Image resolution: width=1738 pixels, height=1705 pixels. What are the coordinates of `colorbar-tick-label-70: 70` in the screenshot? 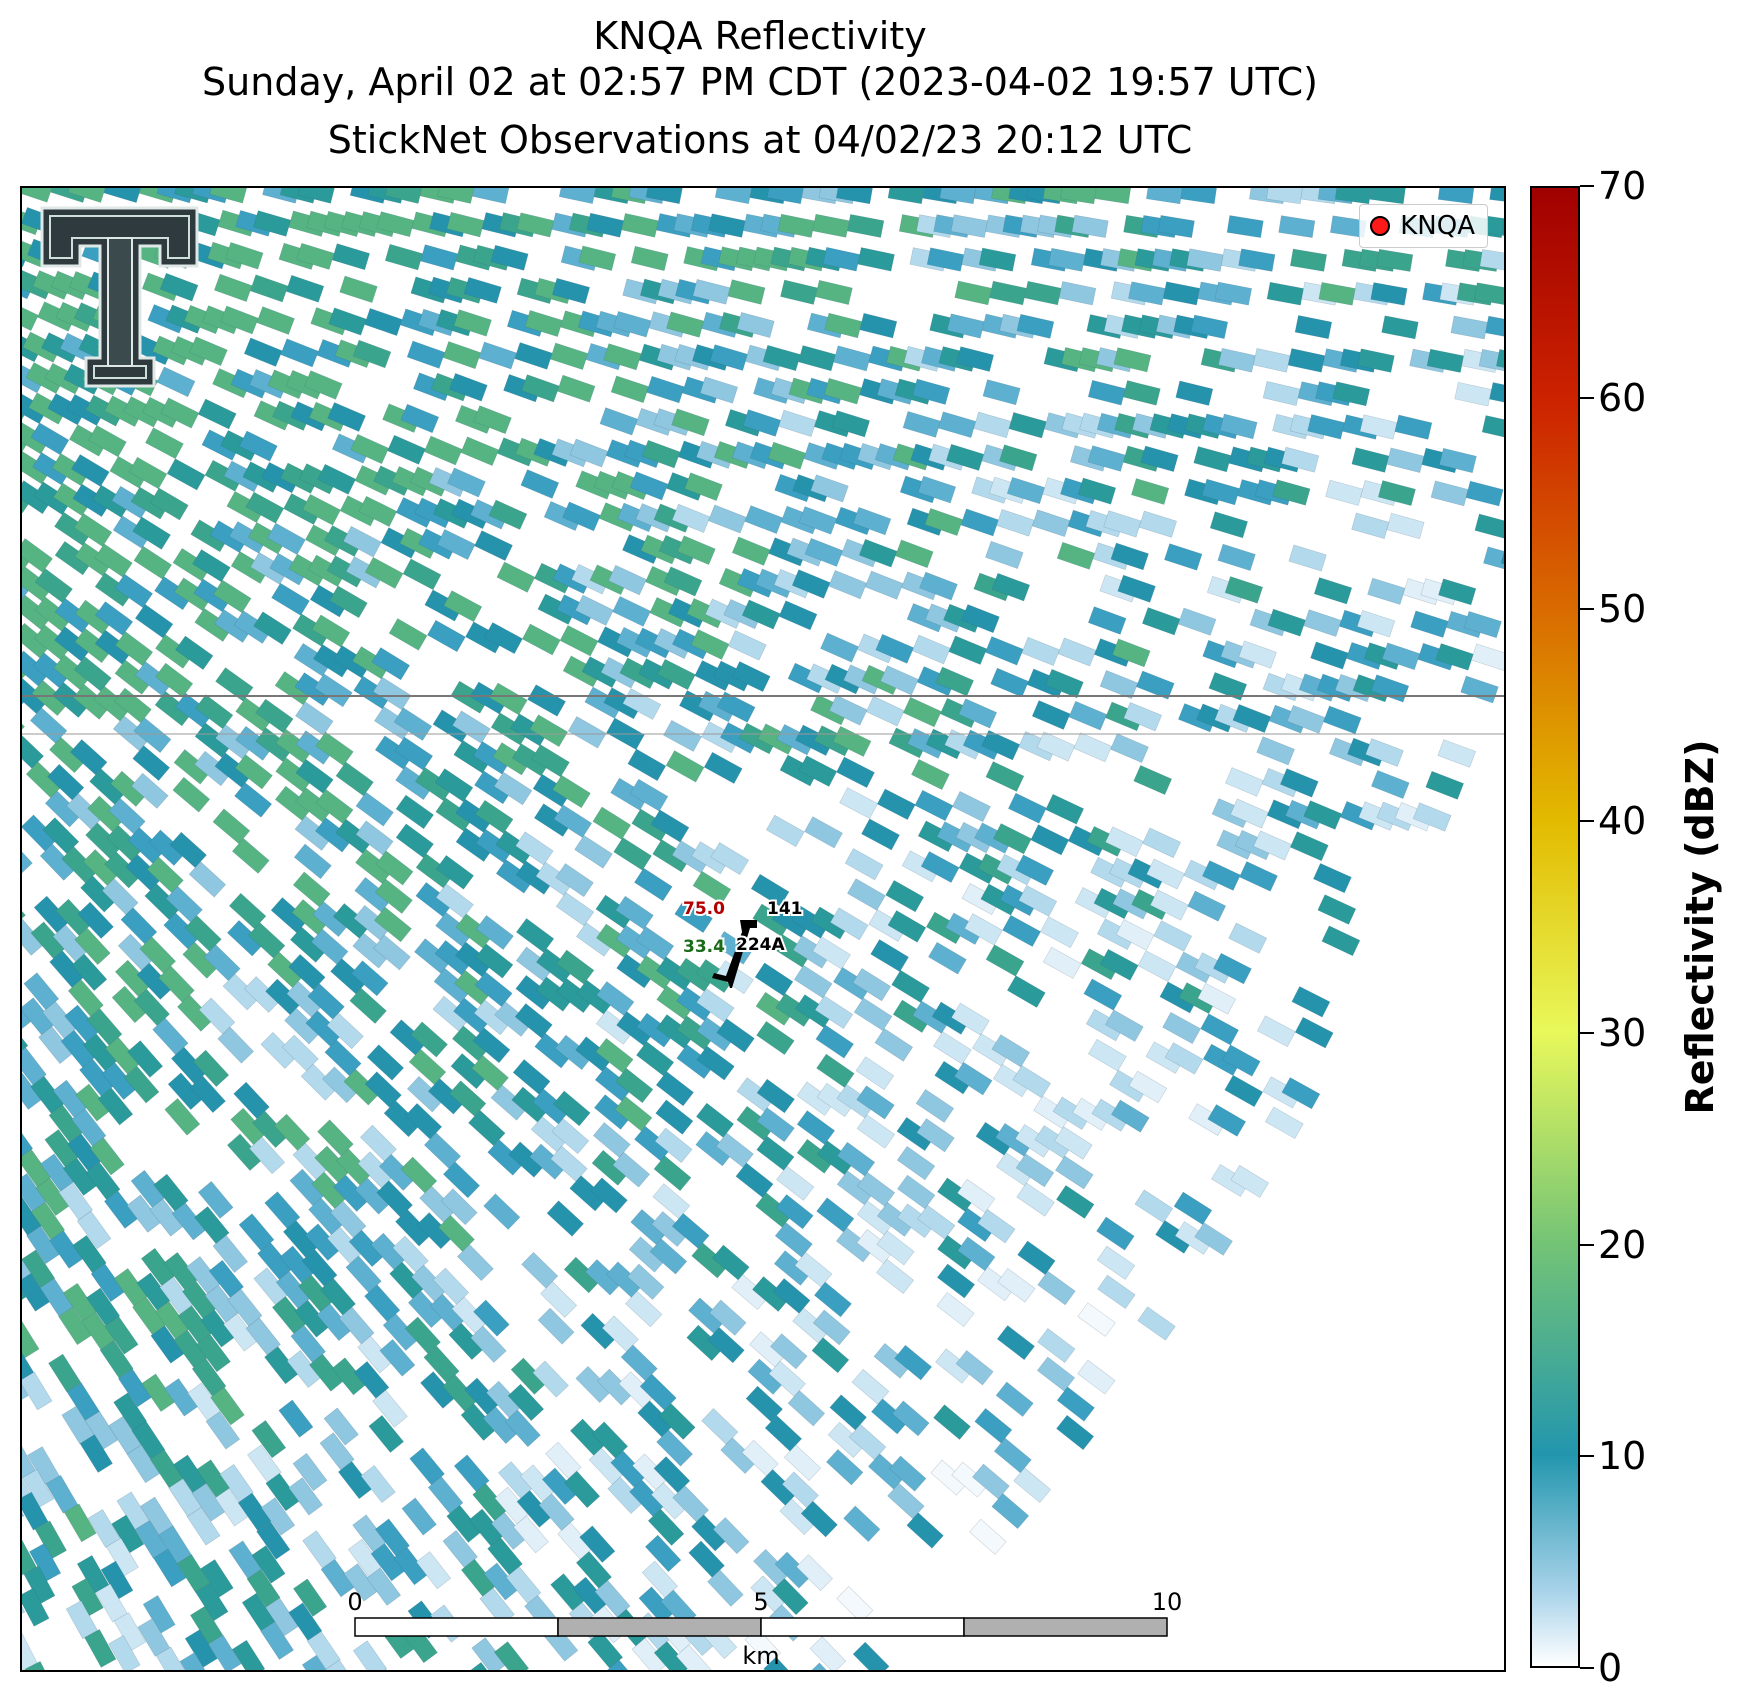 It's located at (1622, 186).